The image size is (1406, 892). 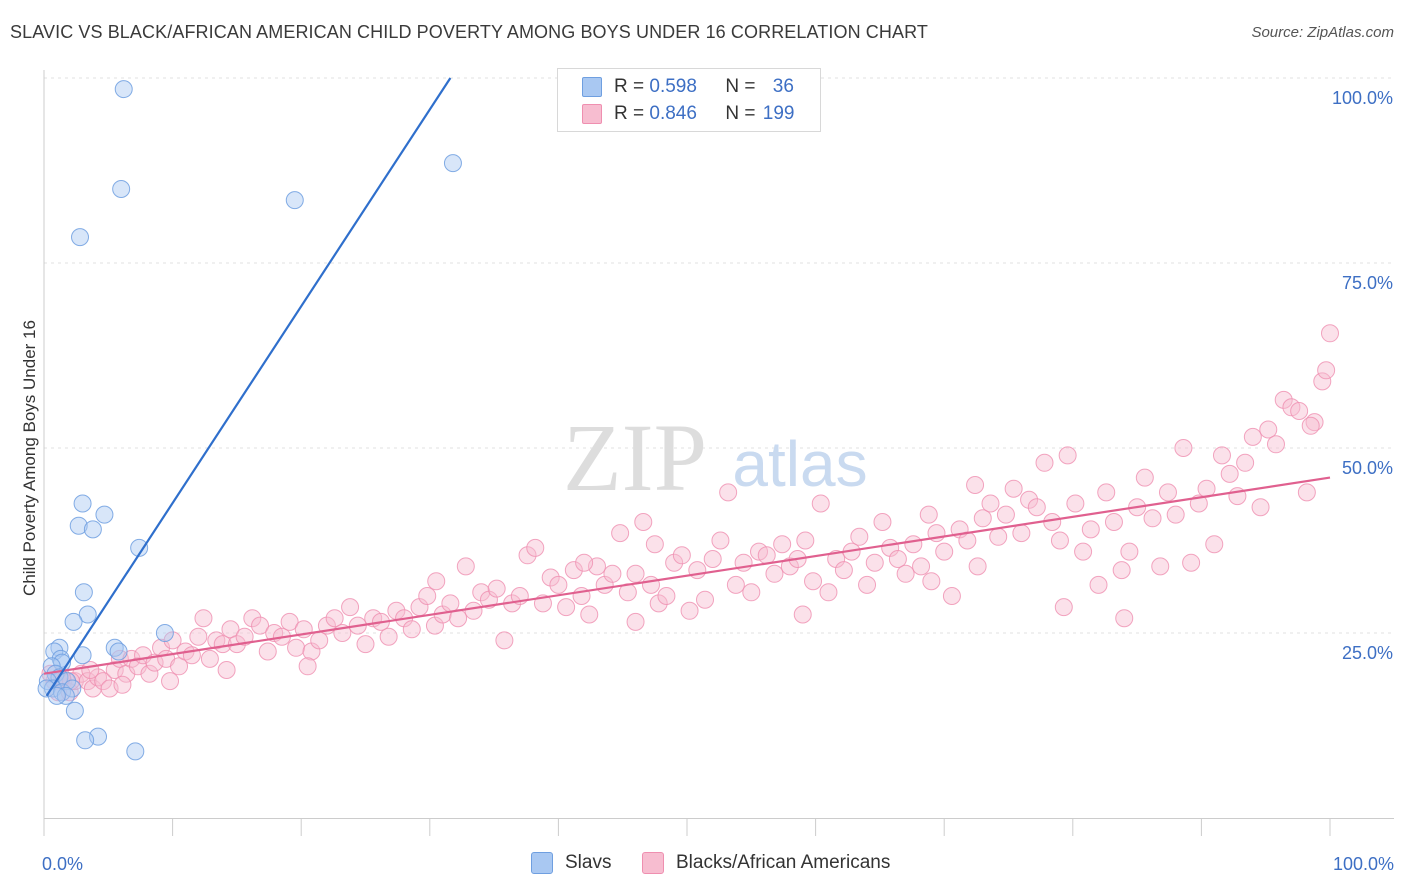 What do you see at coordinates (688, 87) in the screenshot?
I see `legend-row-slavs: R = 0.598 N = 36` at bounding box center [688, 87].